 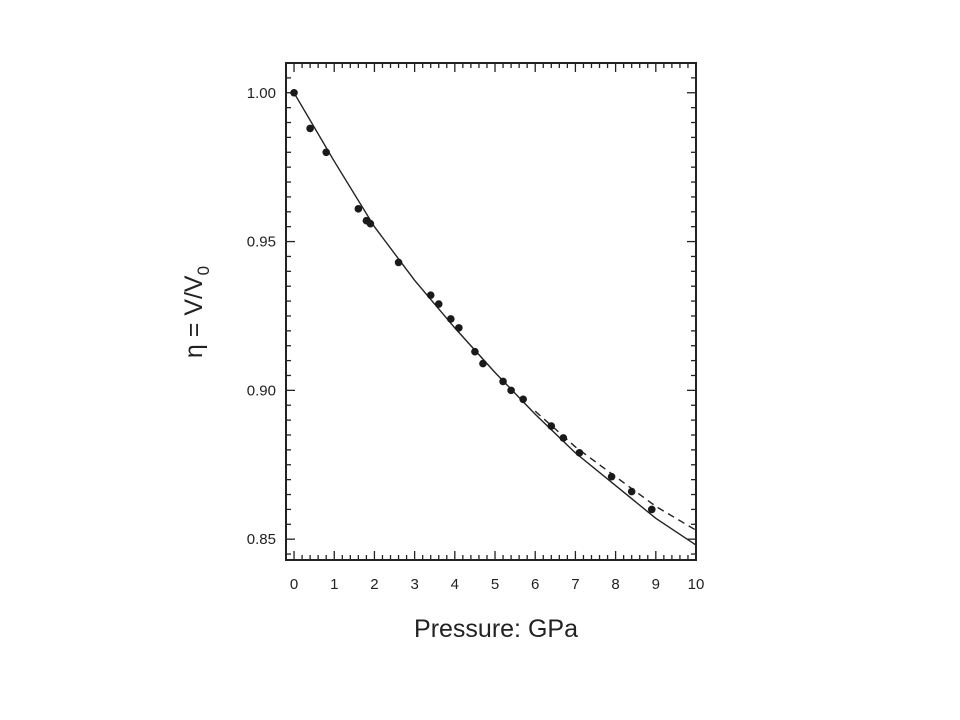 I want to click on x-tick-label: 2, so click(x=374, y=584).